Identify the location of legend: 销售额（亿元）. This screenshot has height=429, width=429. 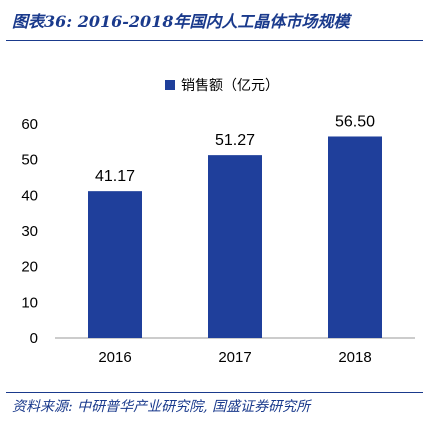
(222, 86).